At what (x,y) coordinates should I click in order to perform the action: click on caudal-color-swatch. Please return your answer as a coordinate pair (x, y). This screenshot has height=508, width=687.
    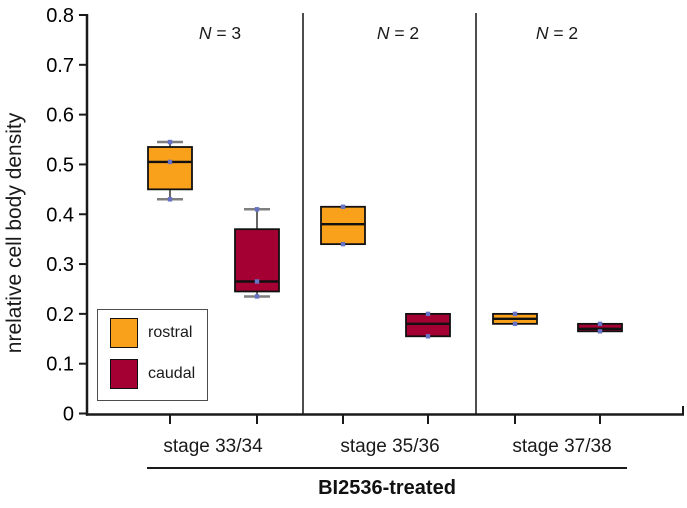
    Looking at the image, I should click on (124, 374).